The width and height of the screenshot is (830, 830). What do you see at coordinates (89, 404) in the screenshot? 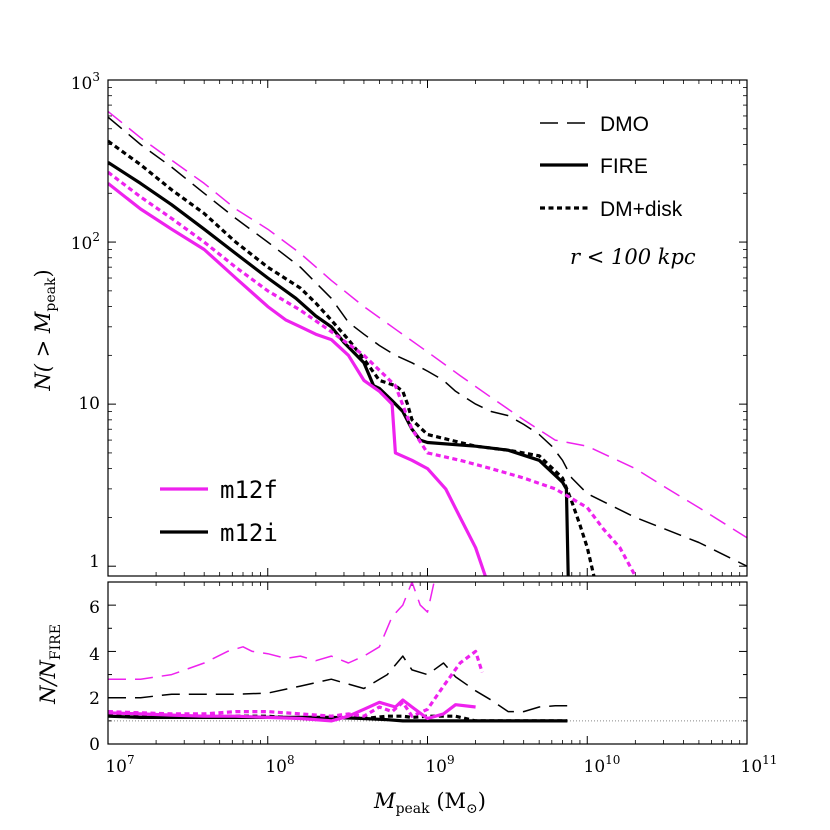
I see `top-ytick-label-10: 10` at bounding box center [89, 404].